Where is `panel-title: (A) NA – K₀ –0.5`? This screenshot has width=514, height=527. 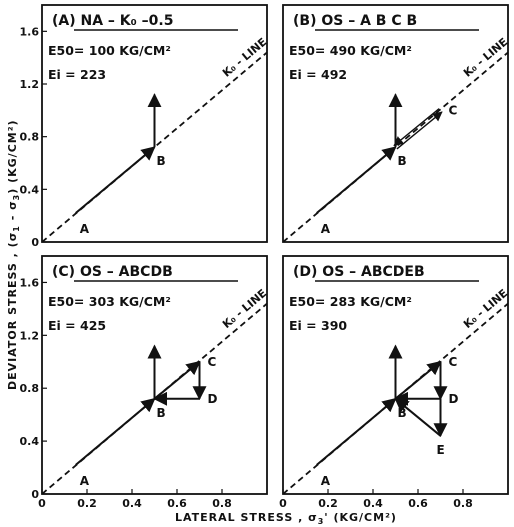 panel-title: (A) NA – K₀ –0.5 is located at coordinates (112, 21).